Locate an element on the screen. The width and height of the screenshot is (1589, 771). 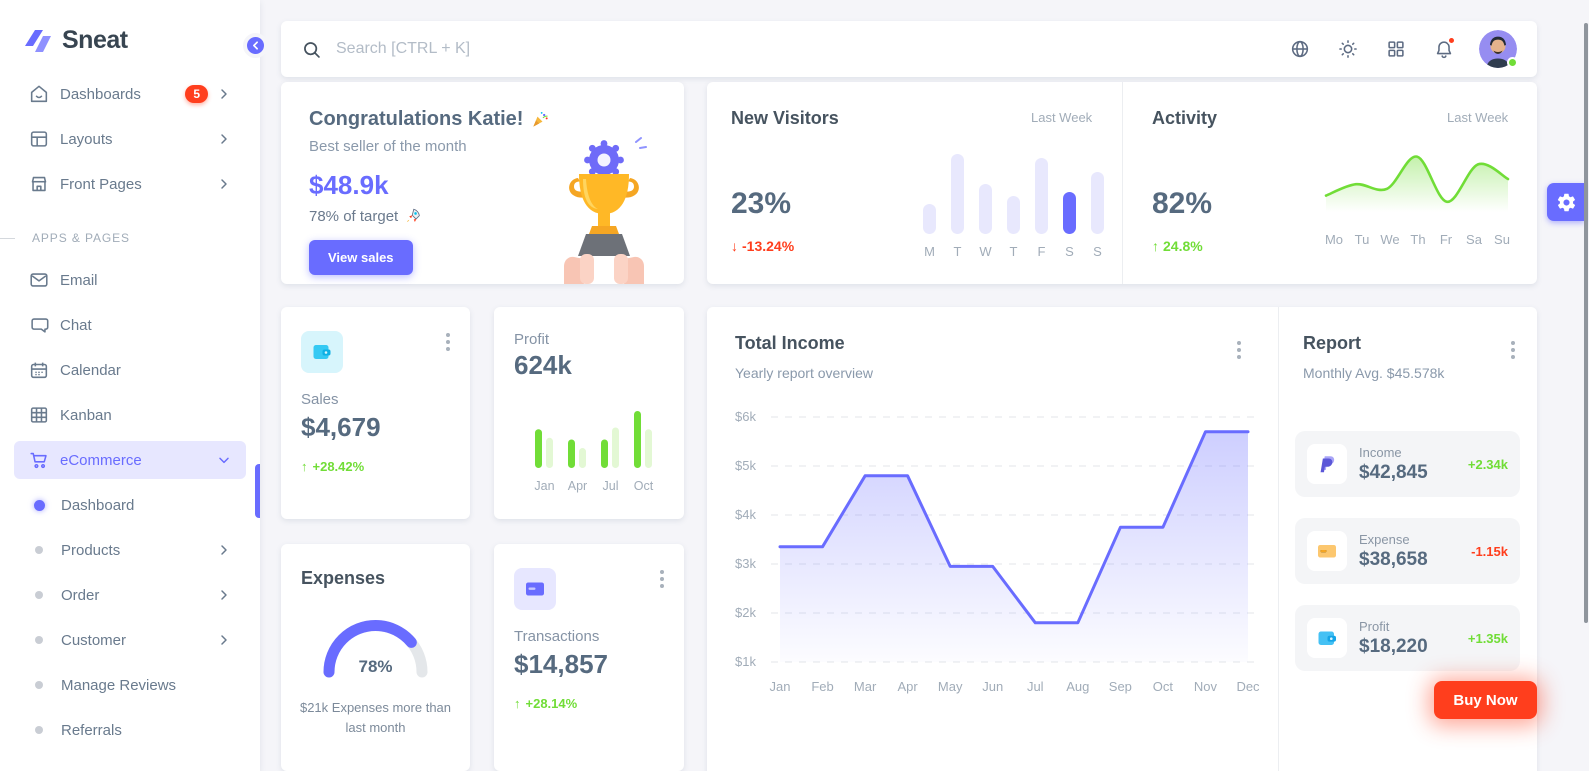
home-icon is located at coordinates (39, 94).